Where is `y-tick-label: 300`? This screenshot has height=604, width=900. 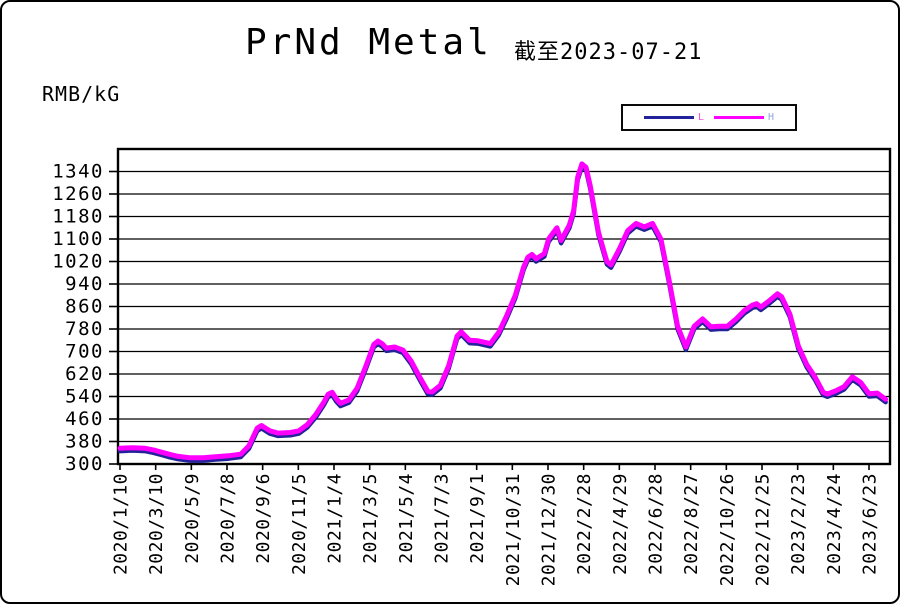
y-tick-label: 300 is located at coordinates (84, 464).